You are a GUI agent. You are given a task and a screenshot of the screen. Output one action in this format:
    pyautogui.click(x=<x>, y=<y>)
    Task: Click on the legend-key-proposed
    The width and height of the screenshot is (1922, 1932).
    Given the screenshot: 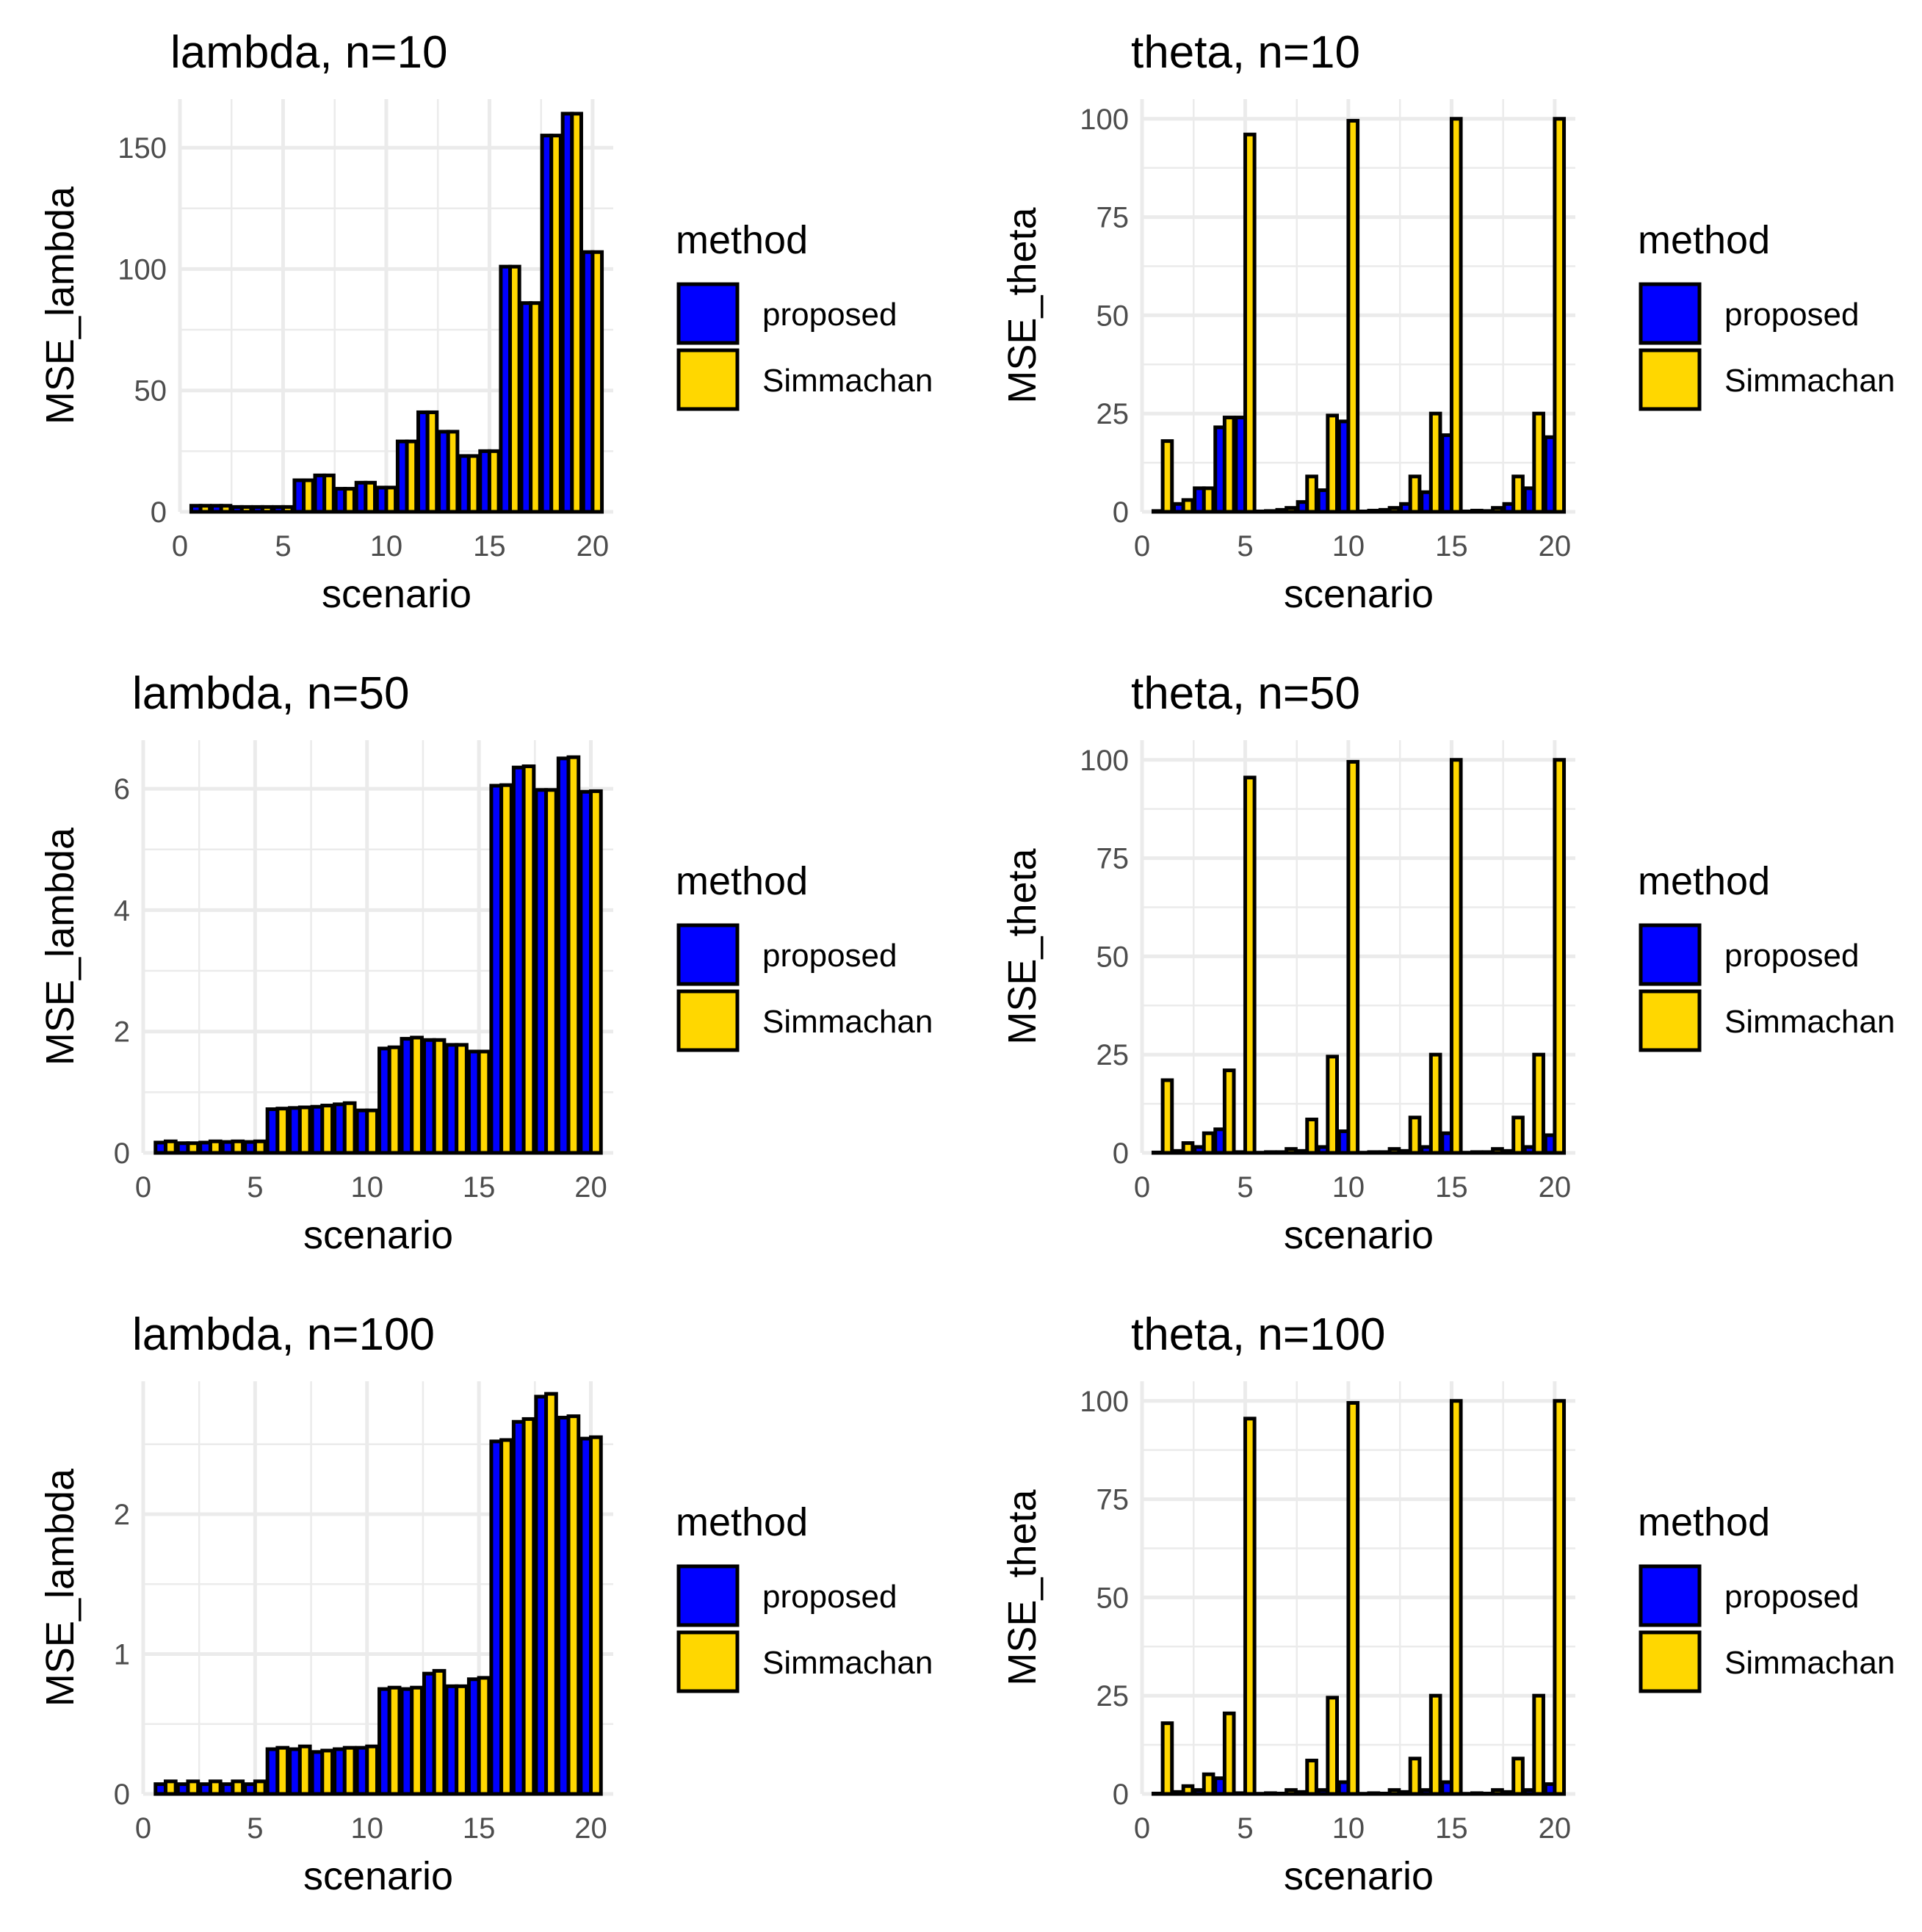 What is the action you would take?
    pyautogui.click(x=1670, y=954)
    